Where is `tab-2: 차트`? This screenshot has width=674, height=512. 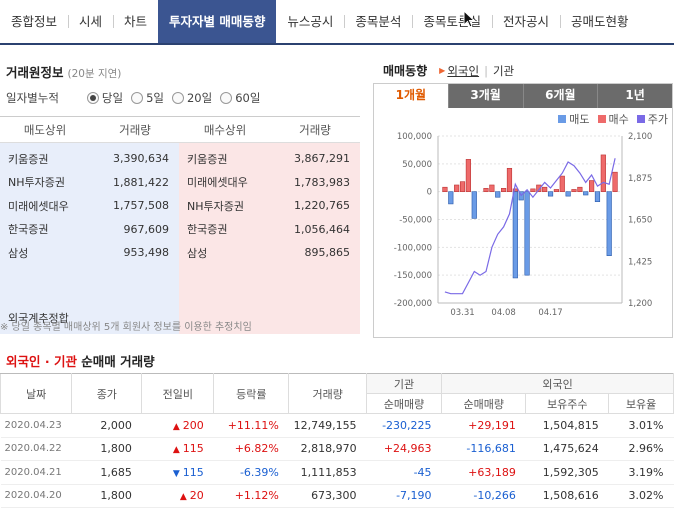 tab-2: 차트 is located at coordinates (135, 21).